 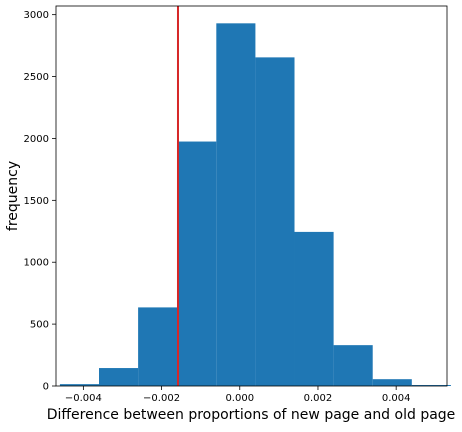 What do you see at coordinates (36, 15) in the screenshot?
I see `y-tick-label-6: 3000` at bounding box center [36, 15].